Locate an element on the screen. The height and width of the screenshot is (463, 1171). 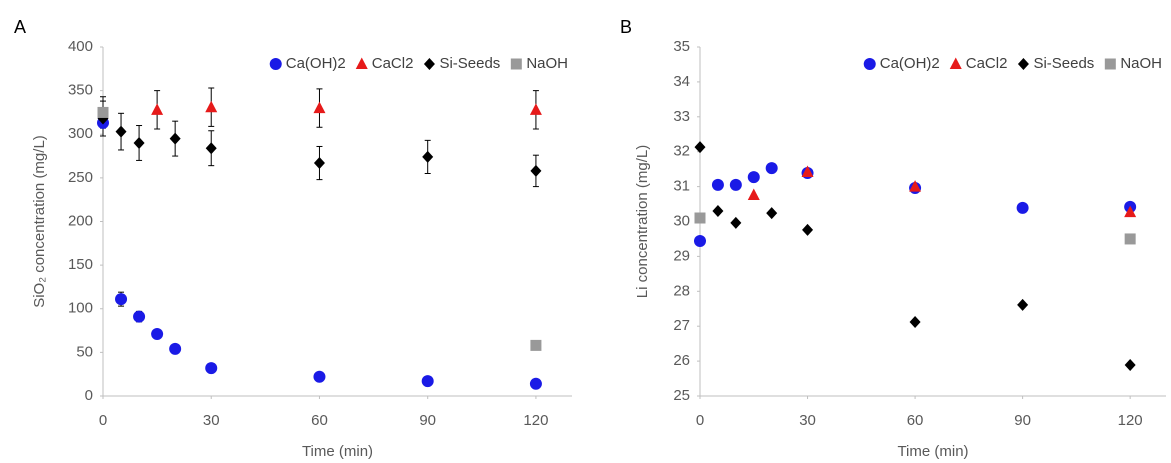
y-tick-label: 300 is located at coordinates (80, 133).